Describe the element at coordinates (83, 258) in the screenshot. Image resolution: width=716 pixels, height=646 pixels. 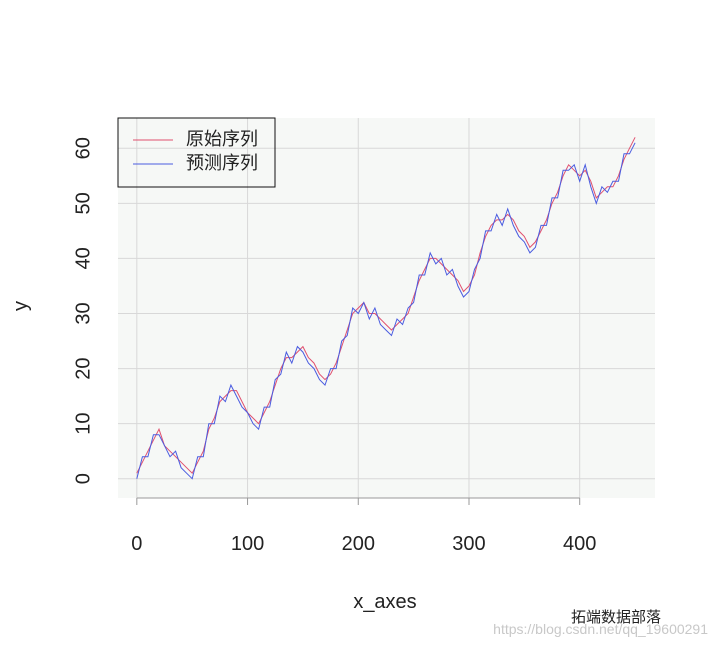
I see `y-tick-label: 40` at that location.